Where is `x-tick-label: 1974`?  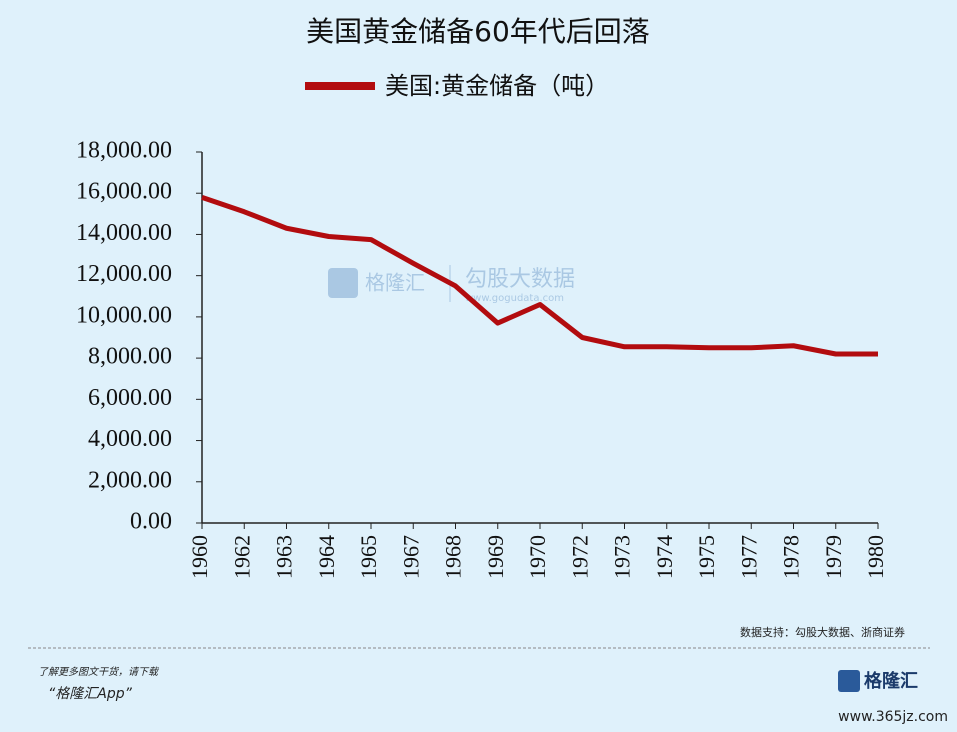 x-tick-label: 1974 is located at coordinates (664, 557).